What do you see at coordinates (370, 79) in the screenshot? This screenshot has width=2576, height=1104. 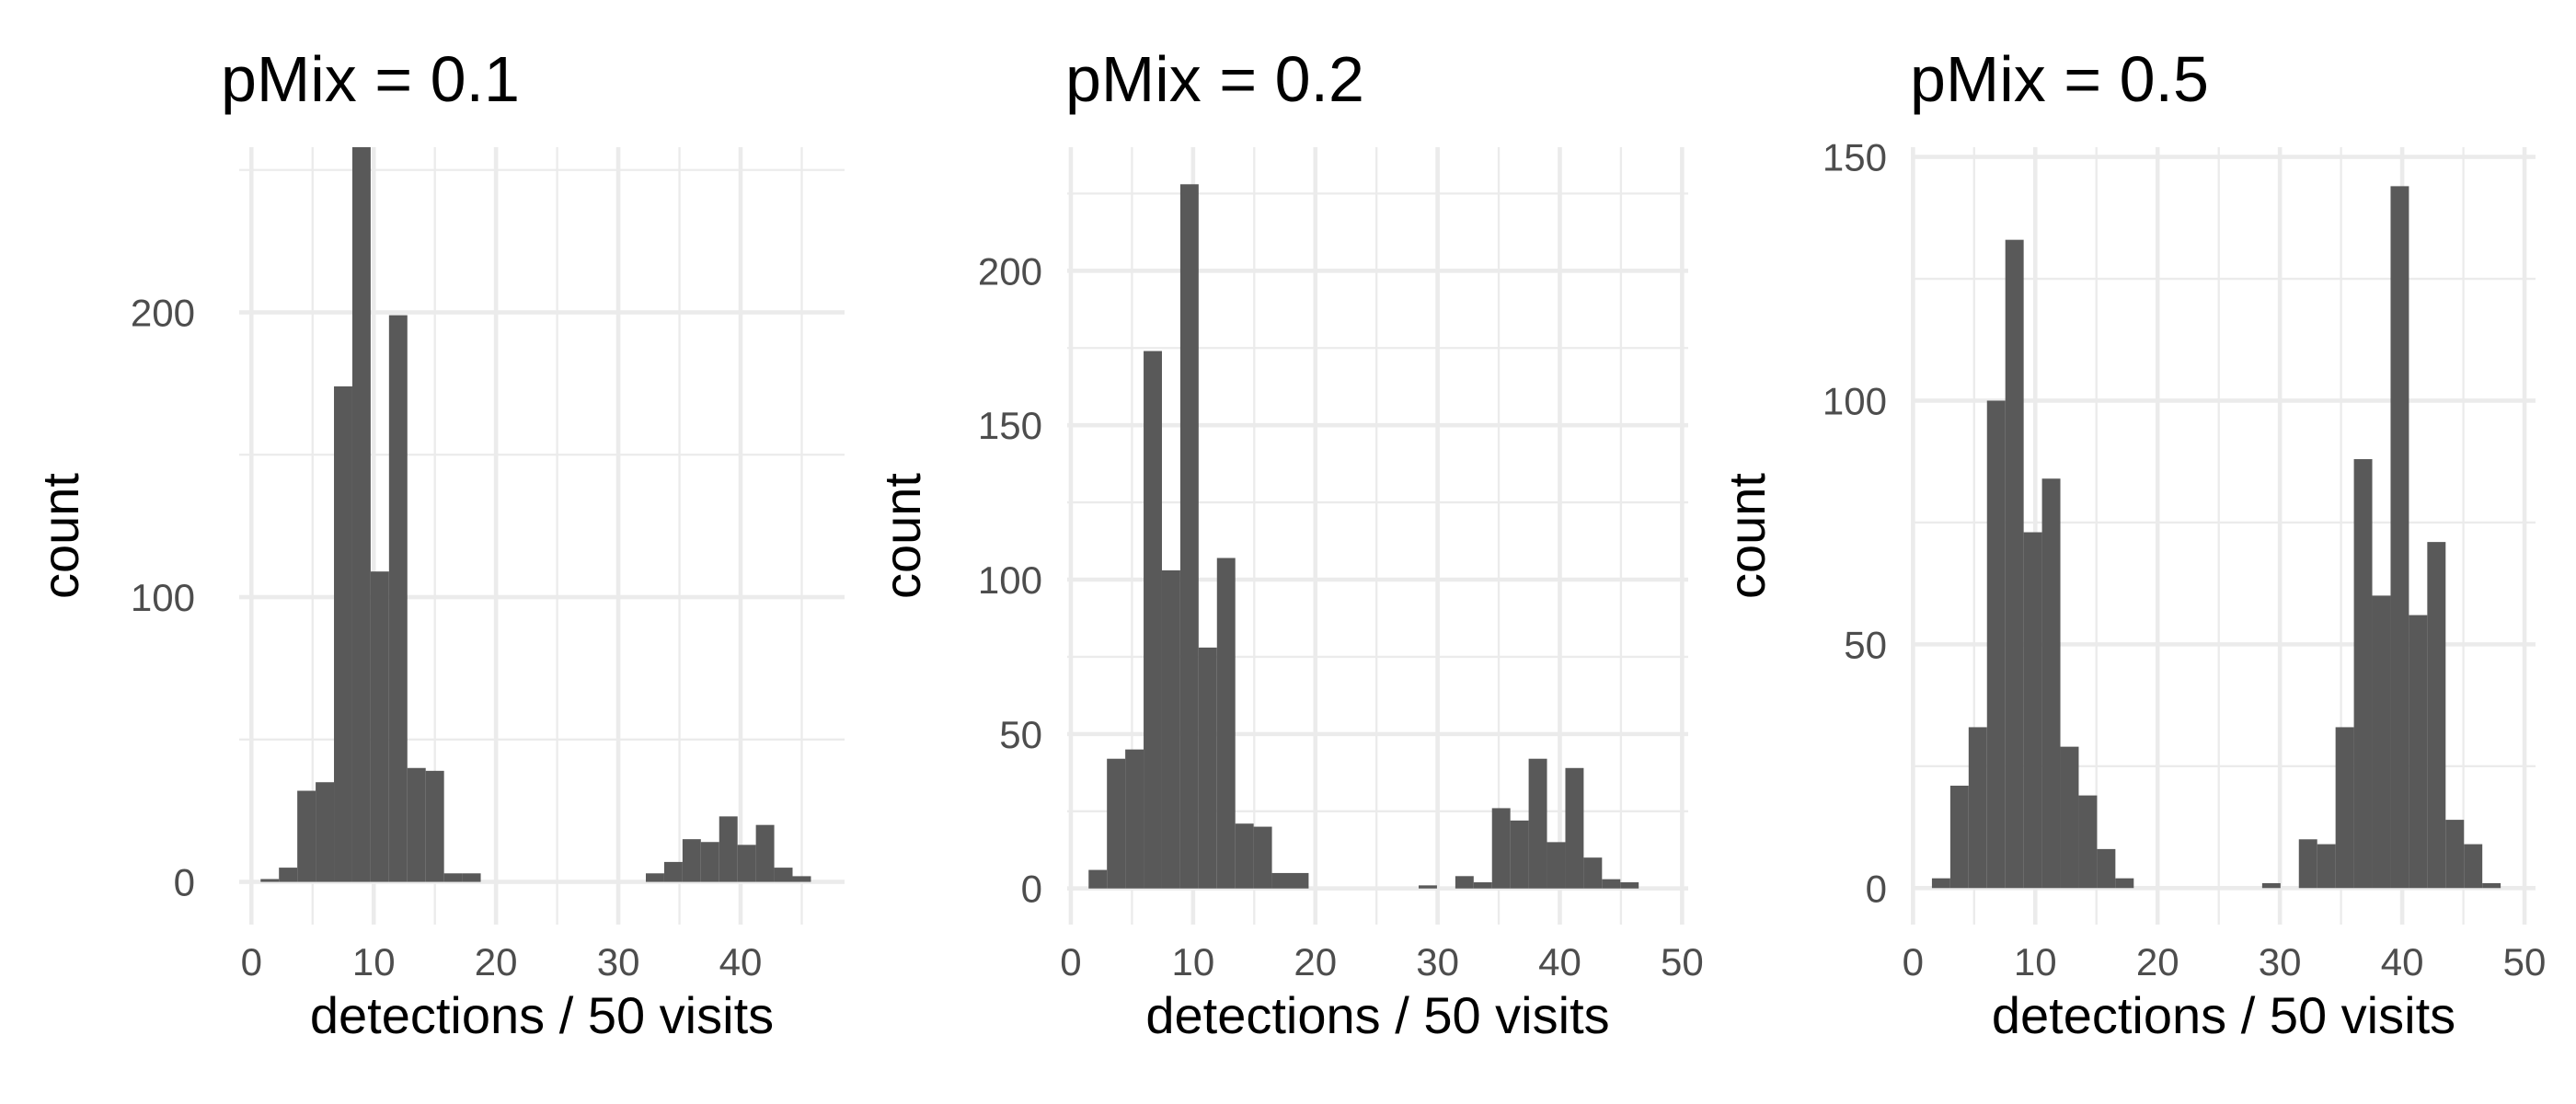 I see `panel-title: pMix = 0.1` at bounding box center [370, 79].